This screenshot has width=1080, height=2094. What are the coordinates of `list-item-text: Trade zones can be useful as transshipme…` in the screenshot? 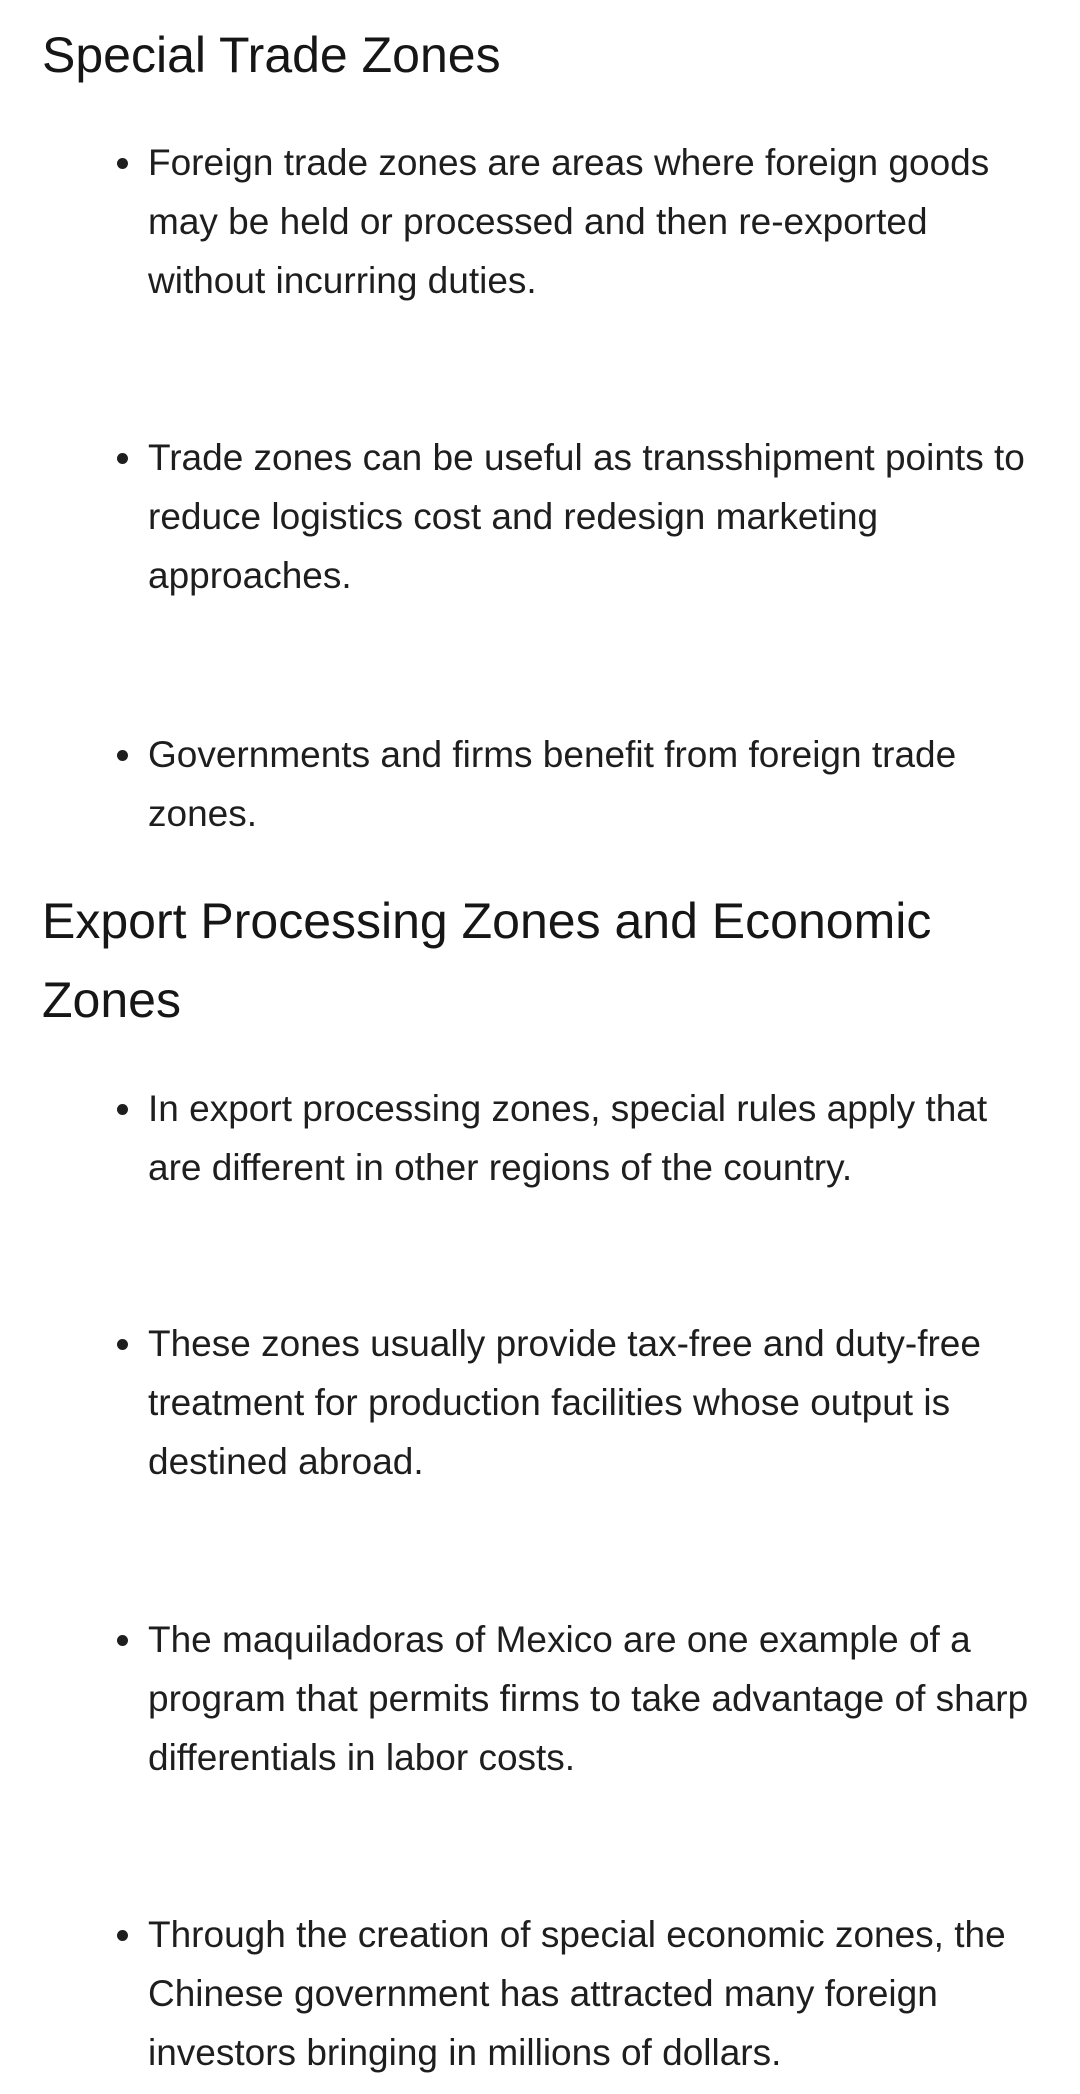 It's located at (586, 516).